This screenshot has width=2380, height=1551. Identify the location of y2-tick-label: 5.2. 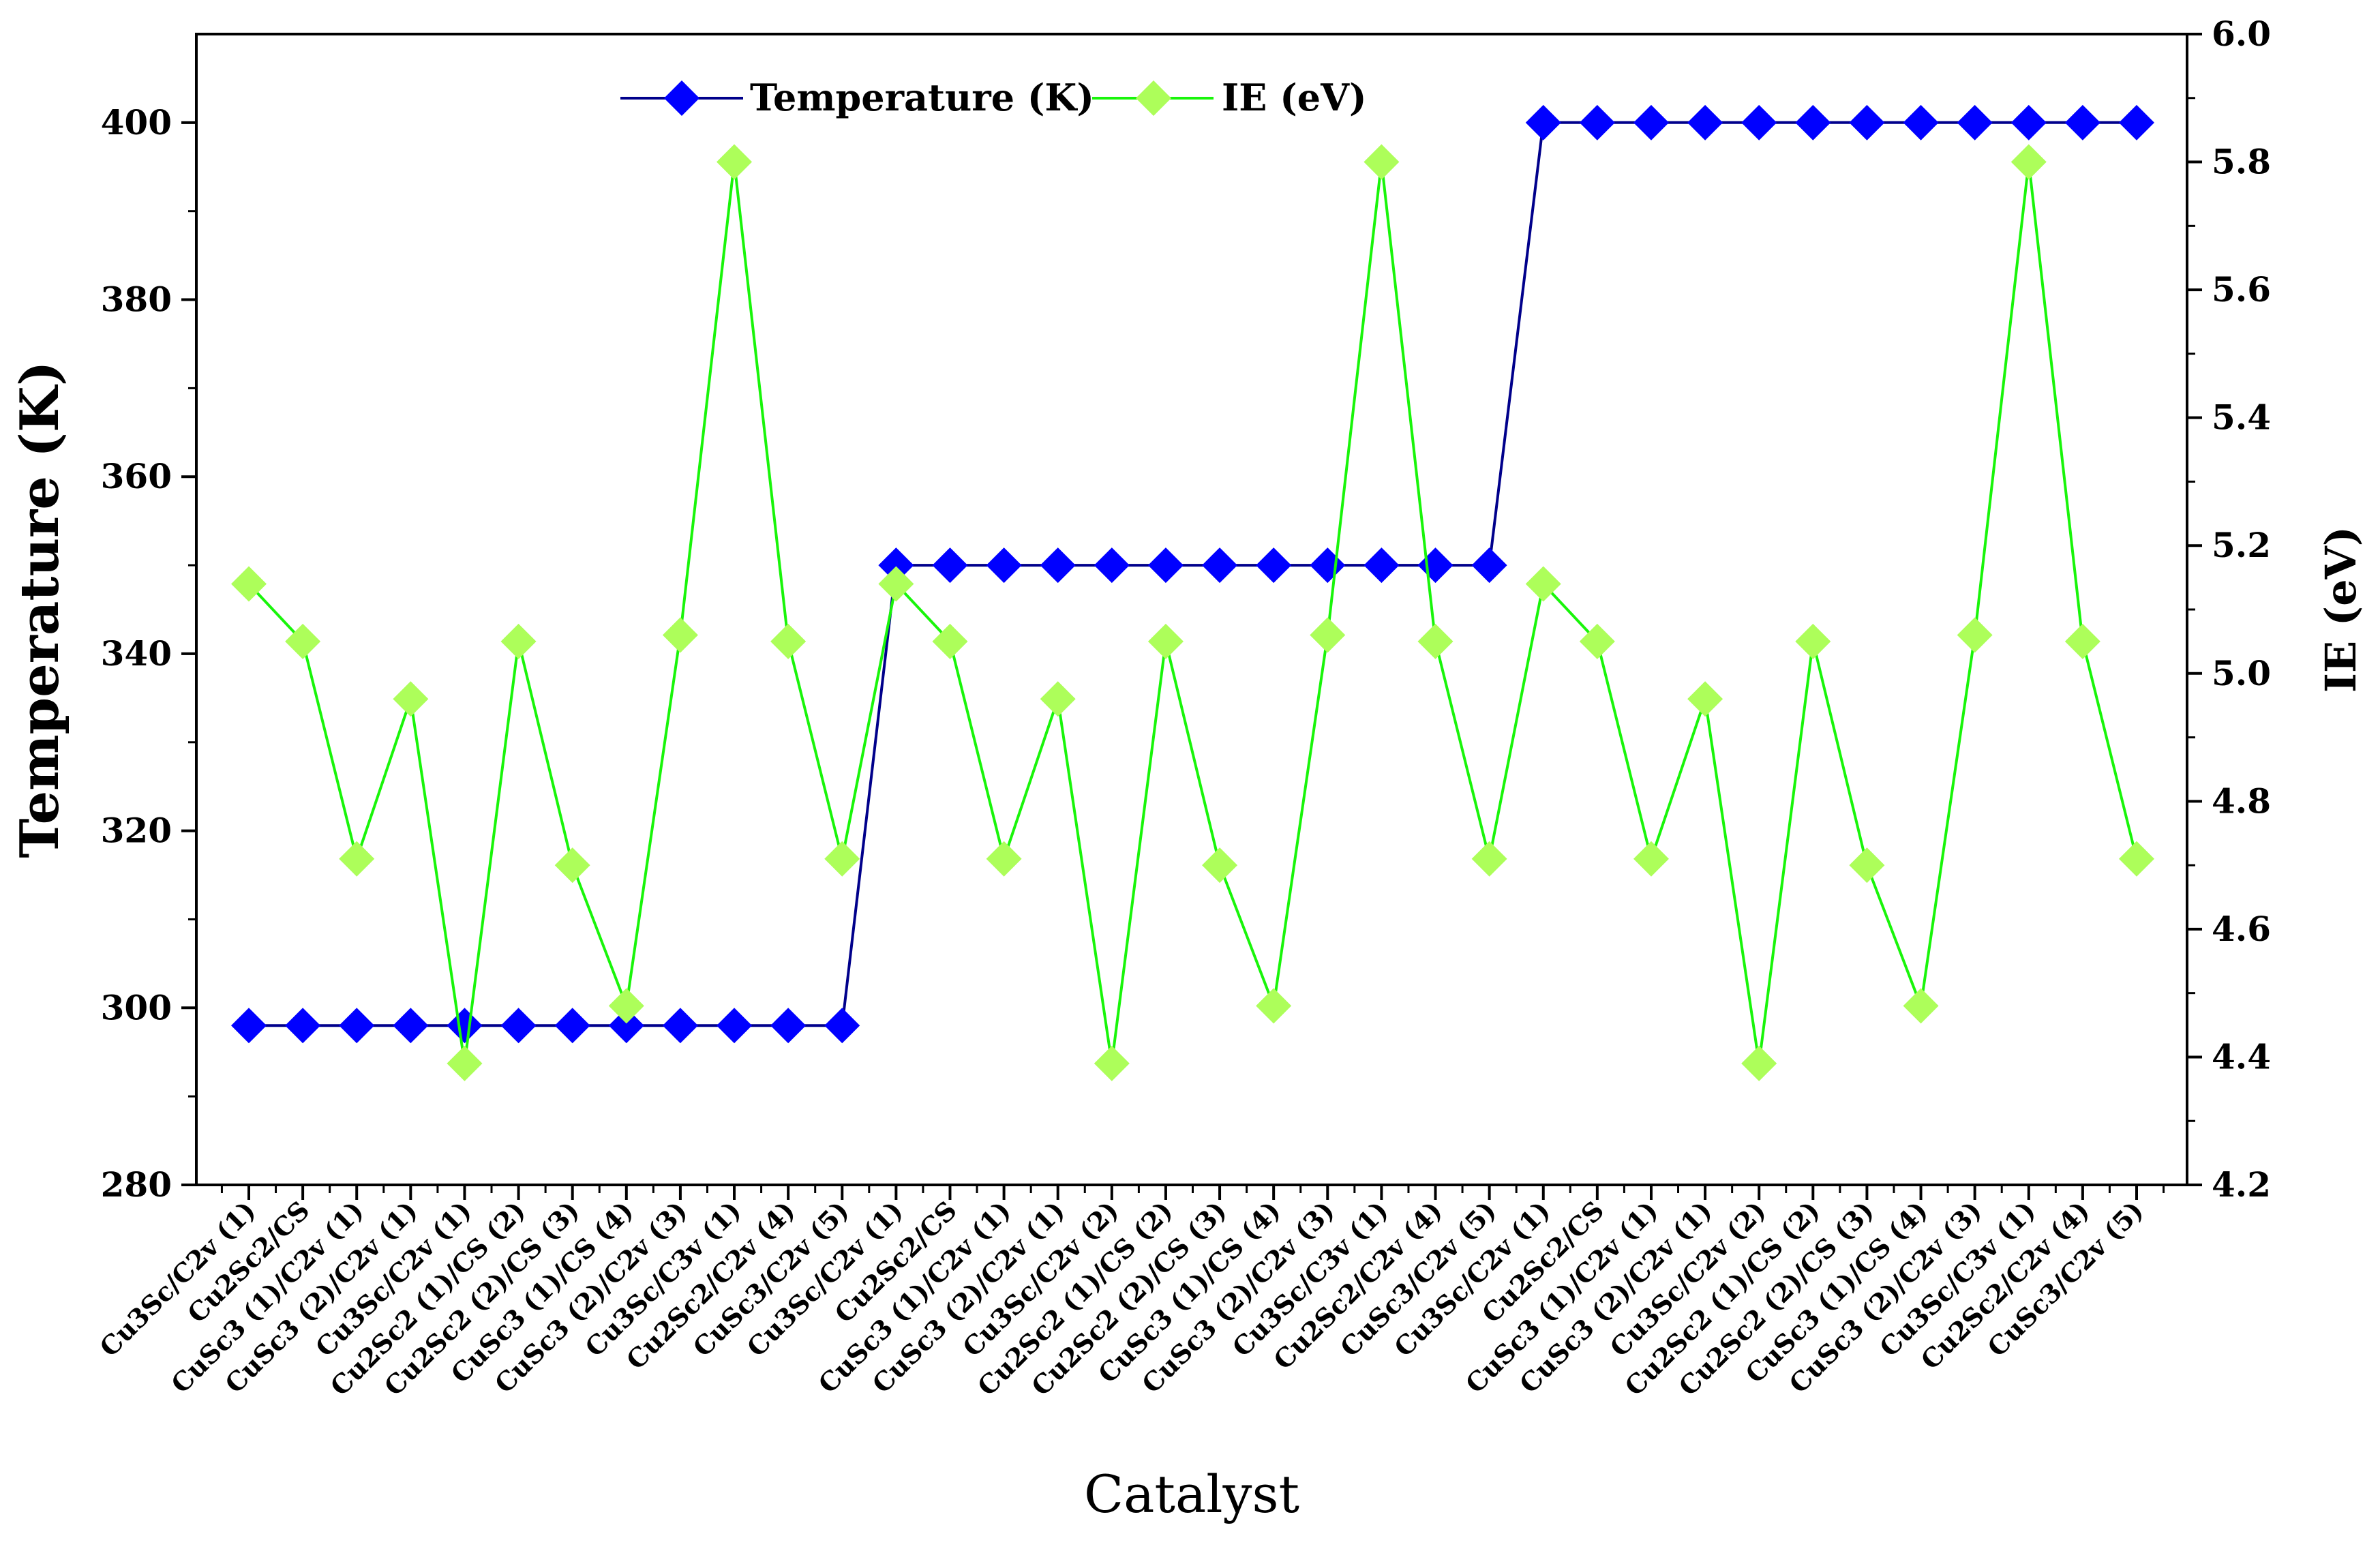
(2241, 545).